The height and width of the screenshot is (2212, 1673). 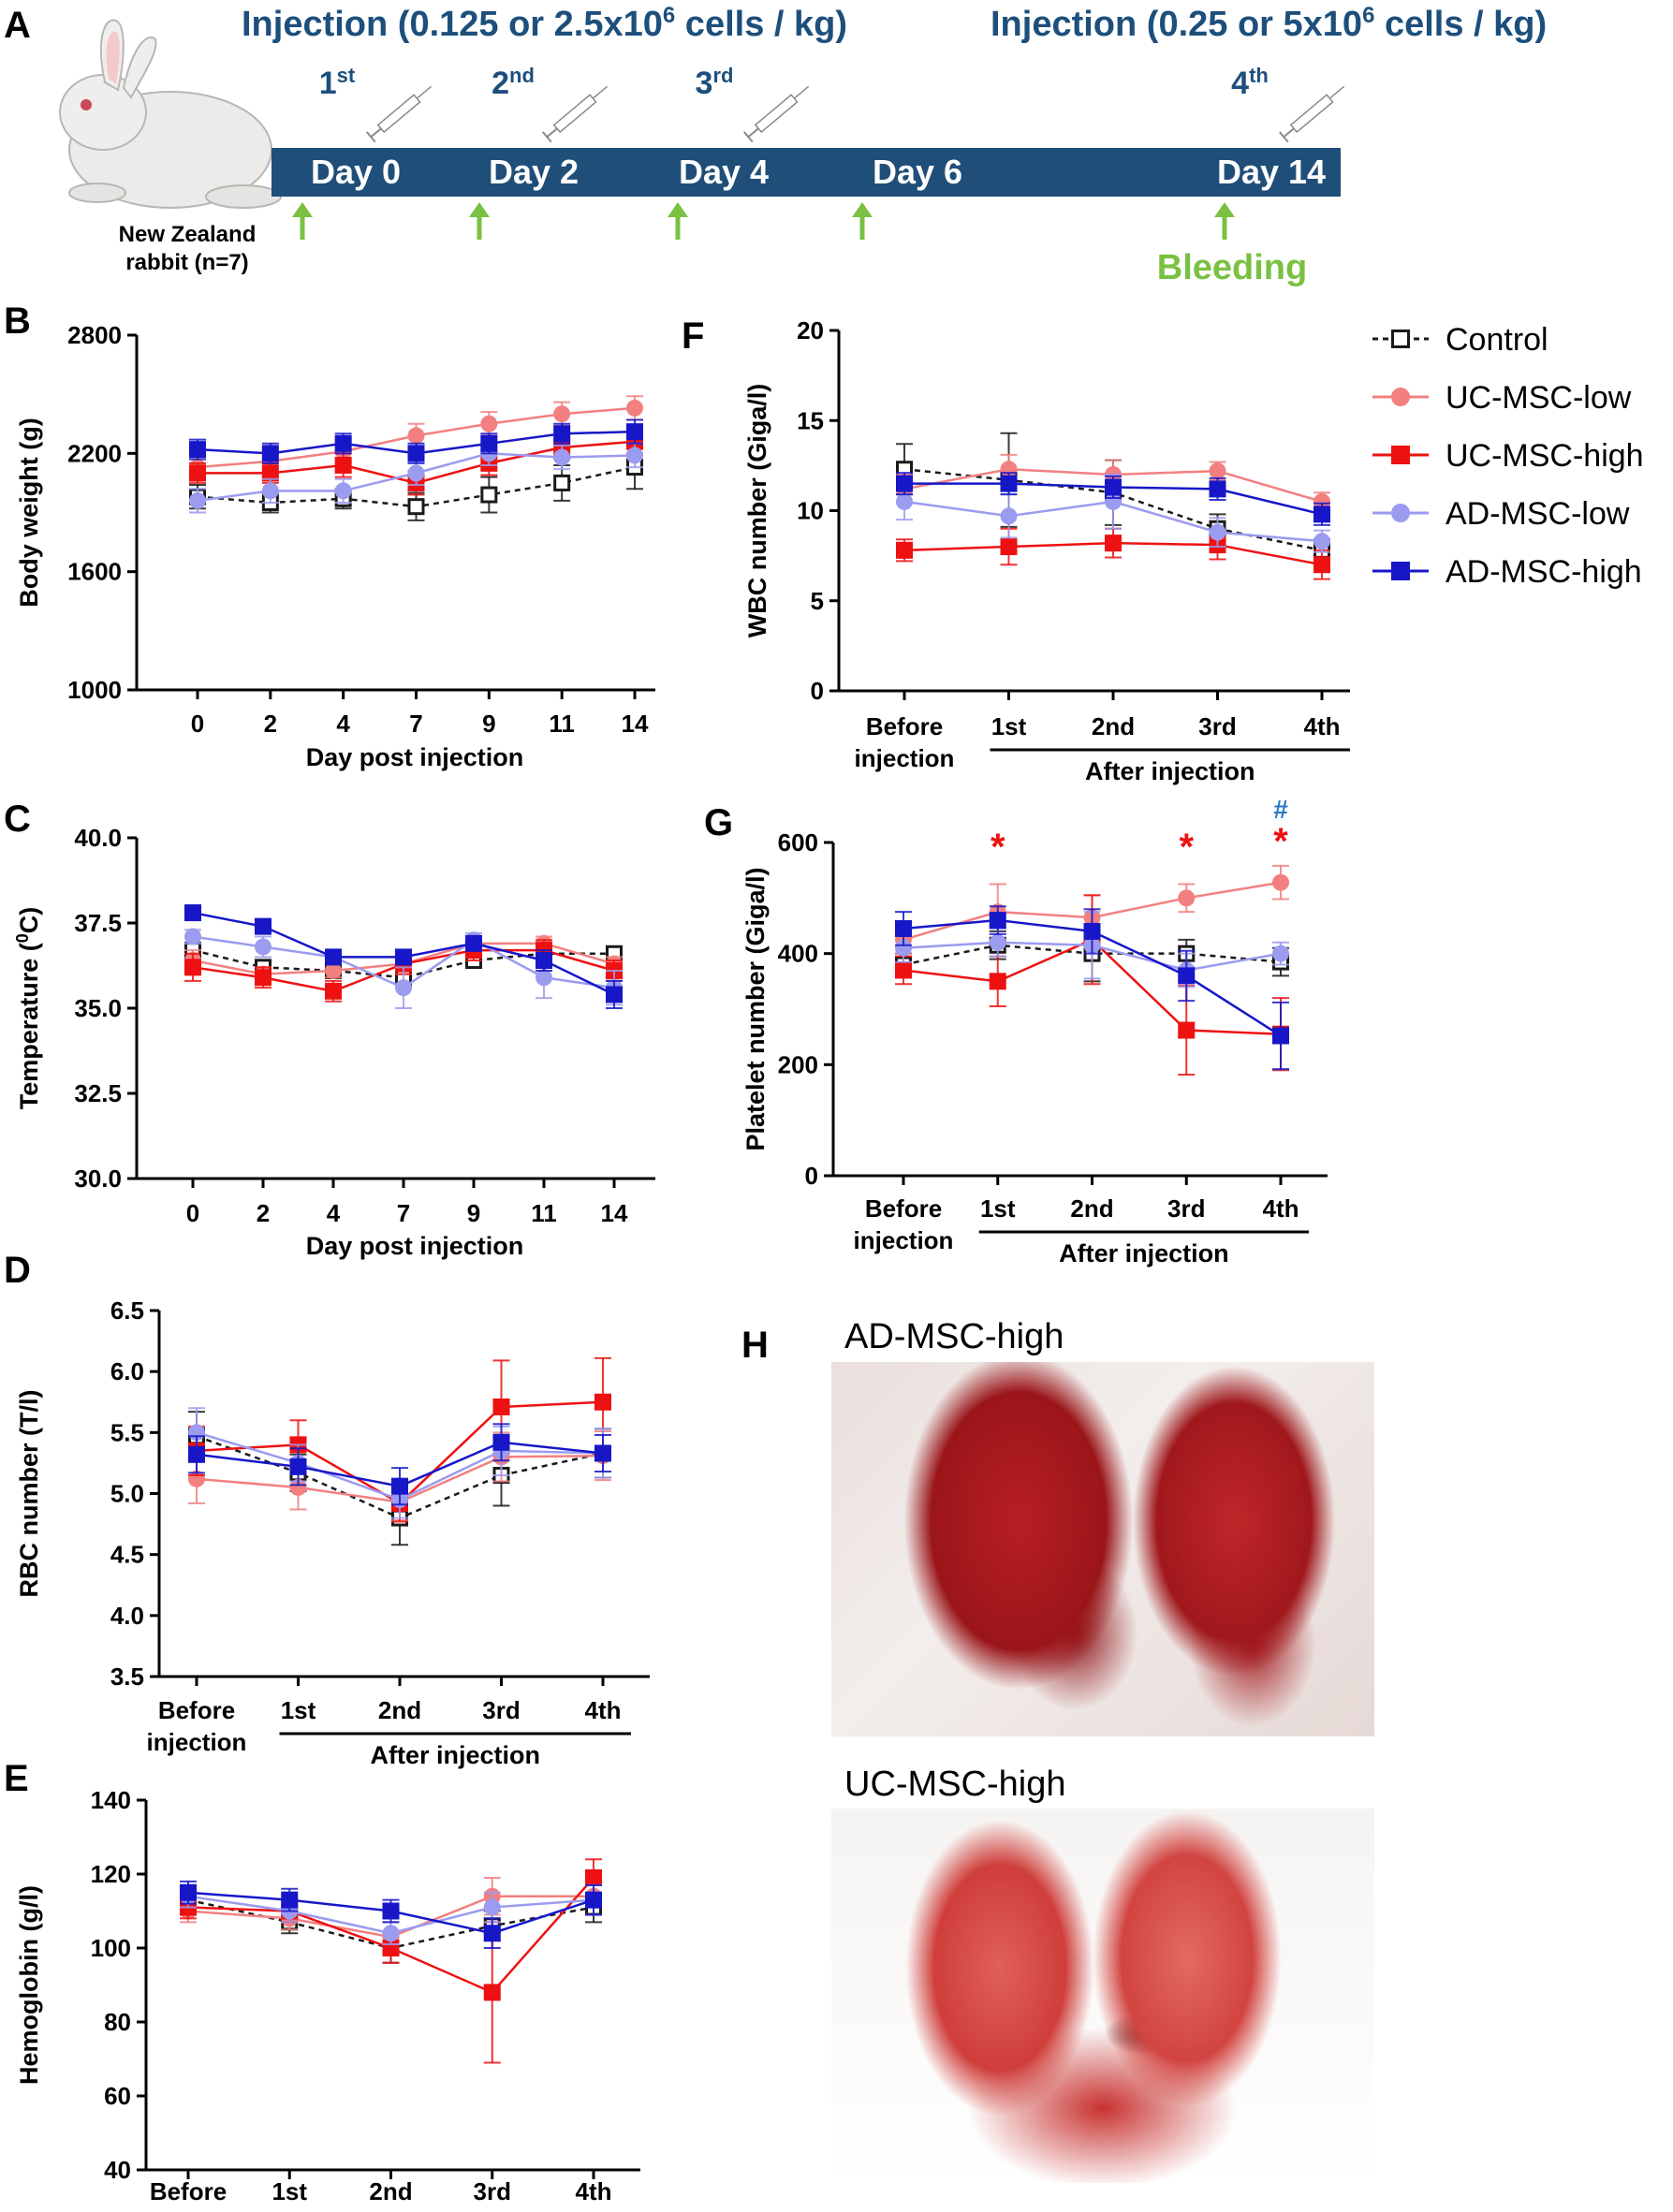 I want to click on y-tick-label: 400, so click(x=798, y=954).